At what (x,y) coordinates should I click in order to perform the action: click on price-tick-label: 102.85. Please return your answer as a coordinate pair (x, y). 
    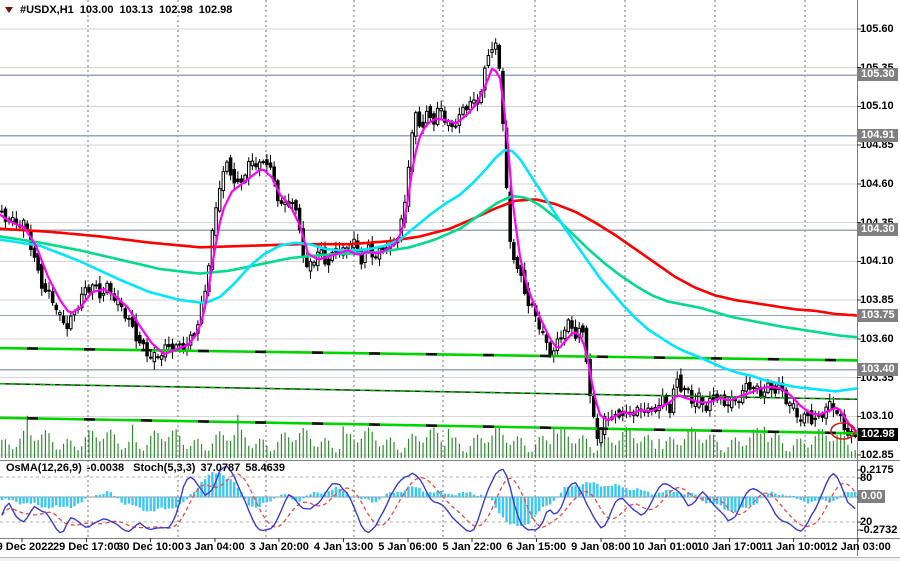
    Looking at the image, I should click on (877, 455).